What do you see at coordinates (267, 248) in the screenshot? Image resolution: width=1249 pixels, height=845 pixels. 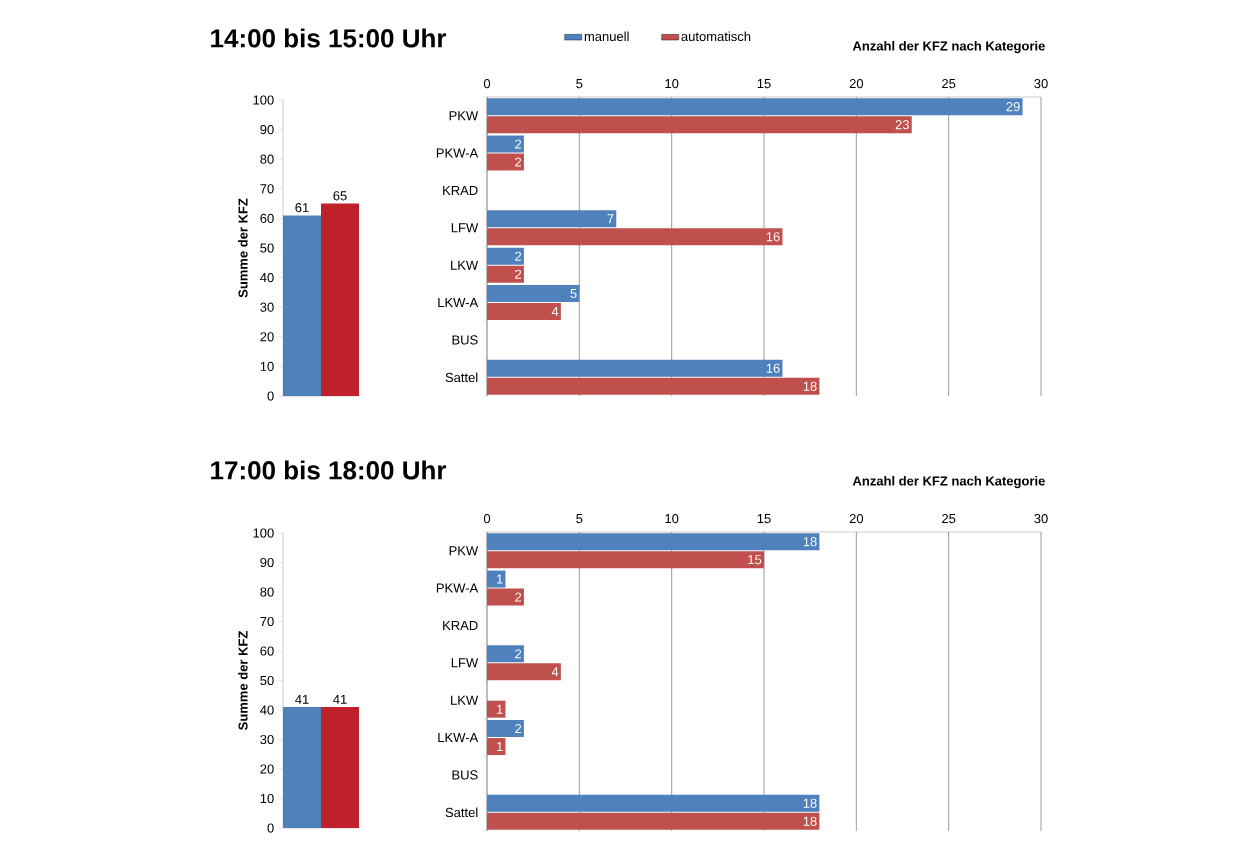 I see `y-tick-label: 50` at bounding box center [267, 248].